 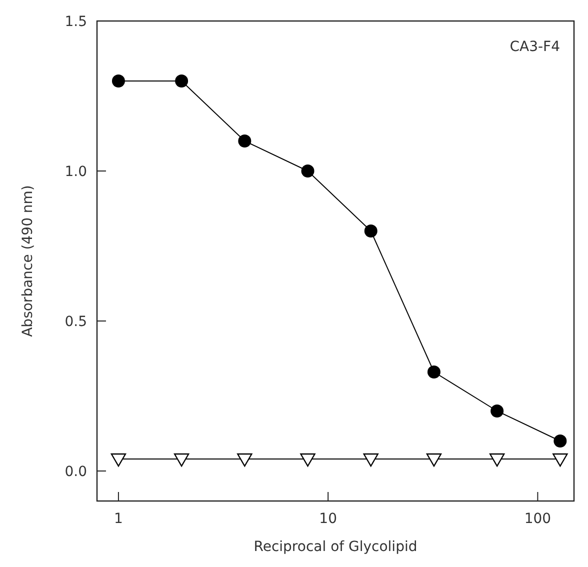 I want to click on y-tick-label: 1.5, so click(x=75, y=22).